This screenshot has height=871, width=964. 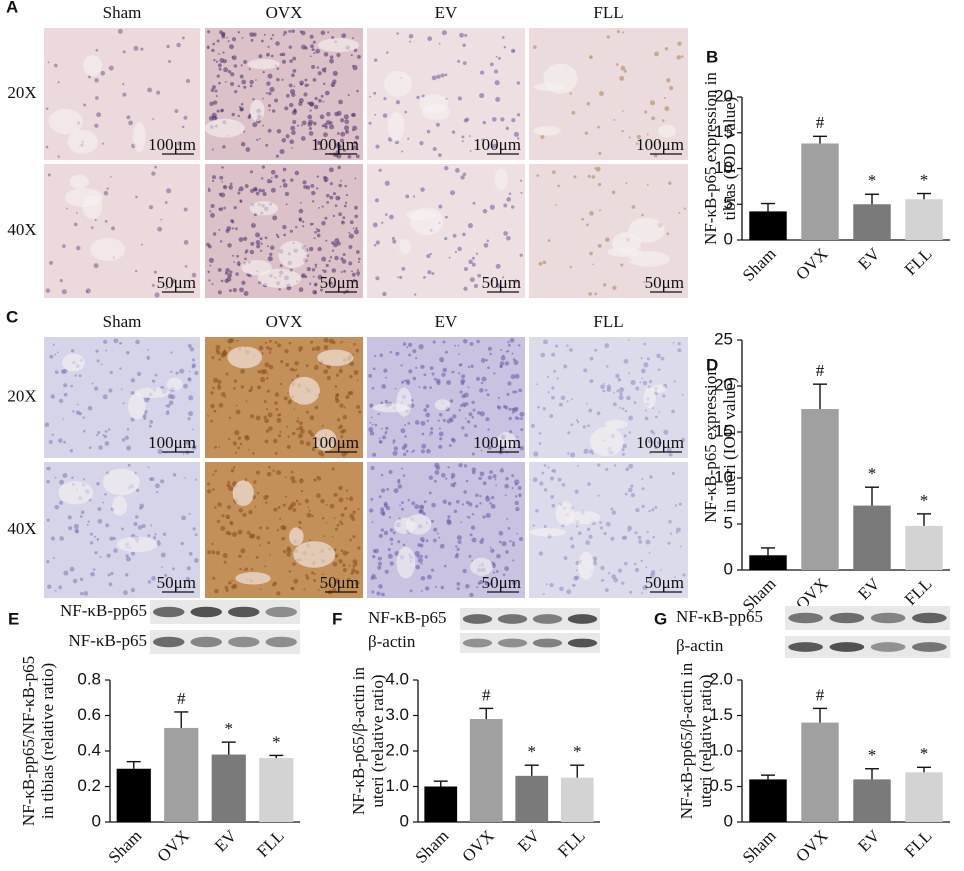 What do you see at coordinates (723, 384) in the screenshot?
I see `y-tick-label: 20` at bounding box center [723, 384].